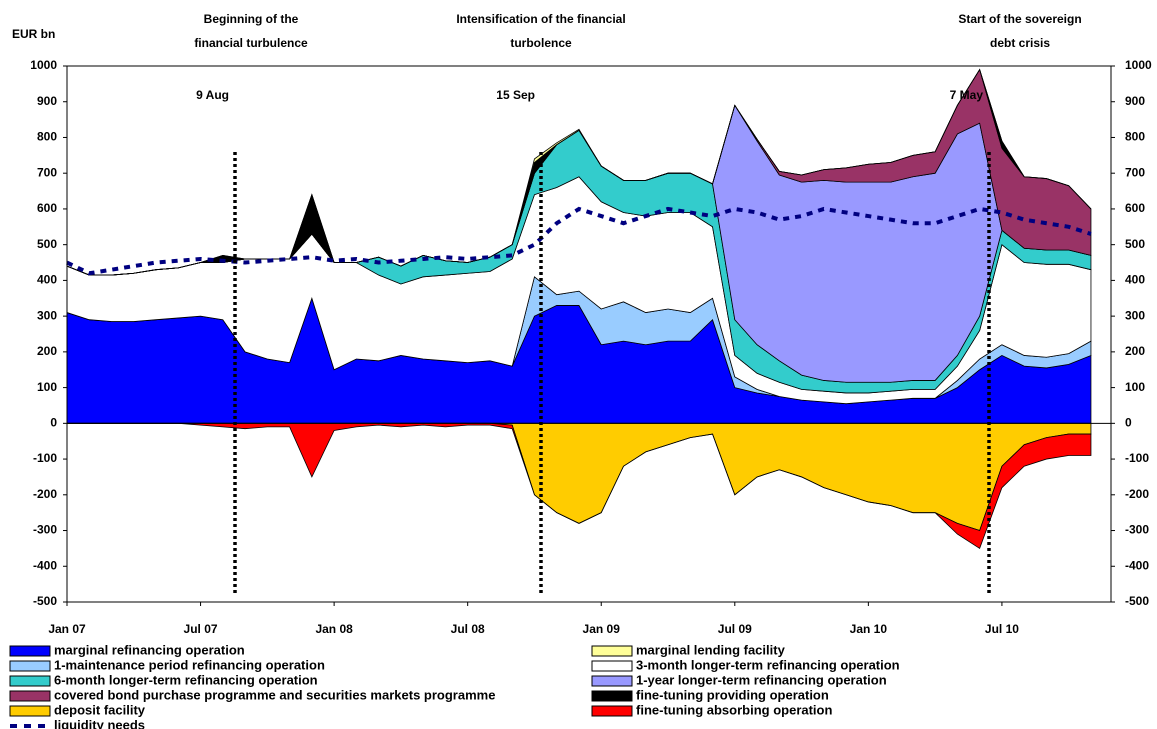  Describe the element at coordinates (212, 95) in the screenshot. I see `event-date: 9 Aug` at that location.